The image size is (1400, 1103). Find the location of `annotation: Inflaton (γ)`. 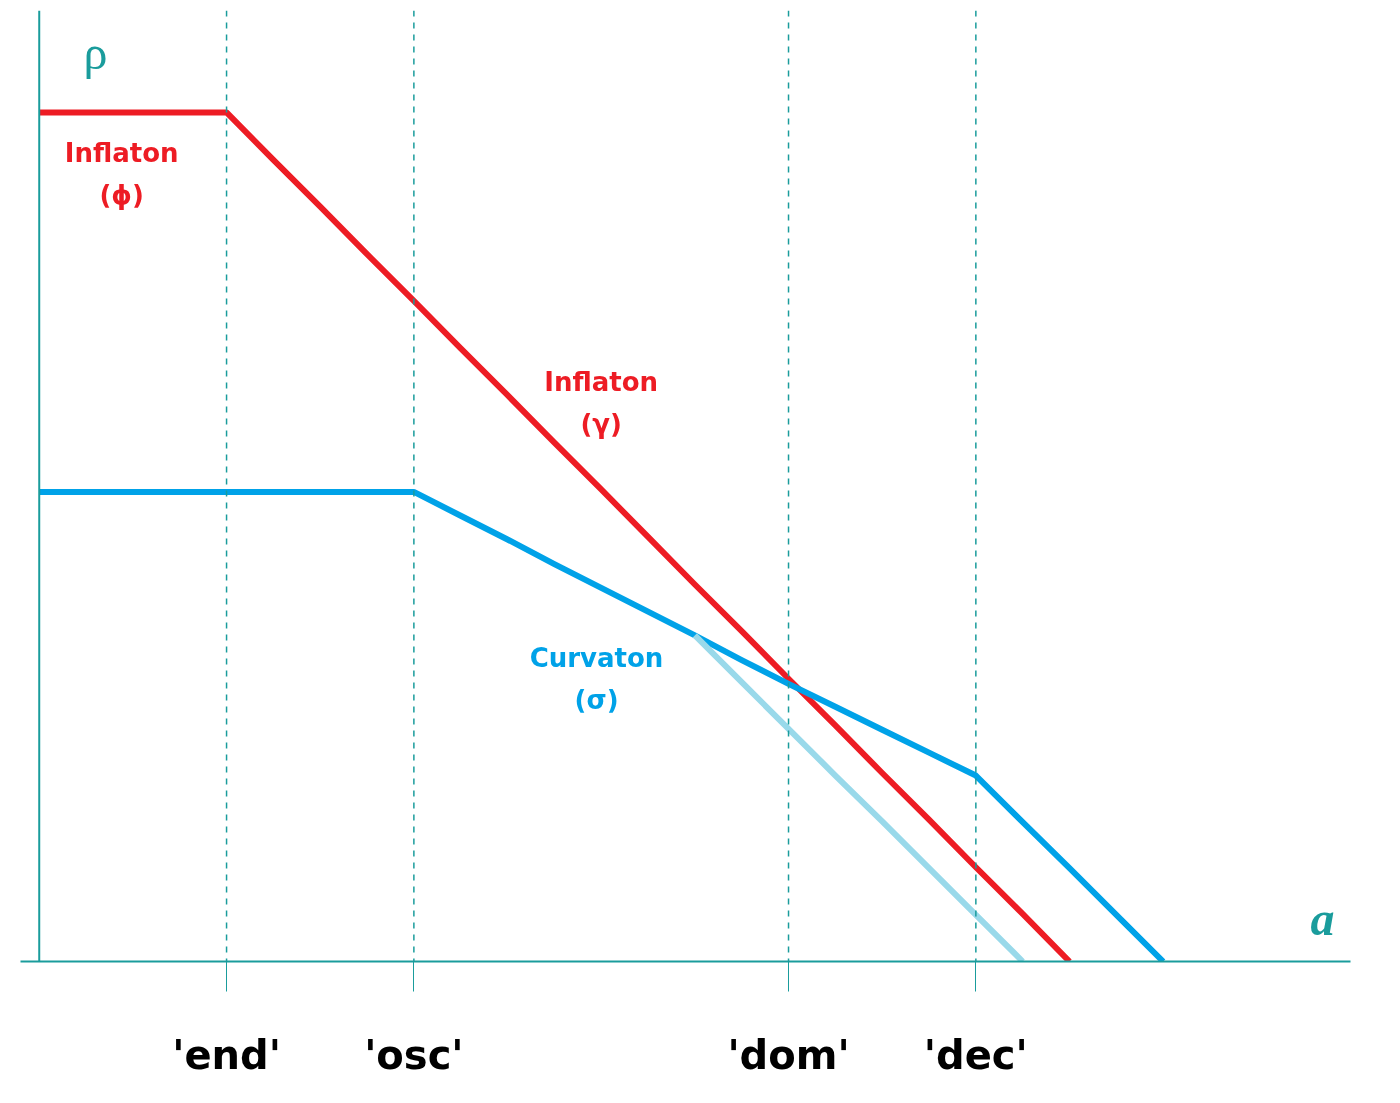

annotation: Inflaton (γ) is located at coordinates (601, 403).